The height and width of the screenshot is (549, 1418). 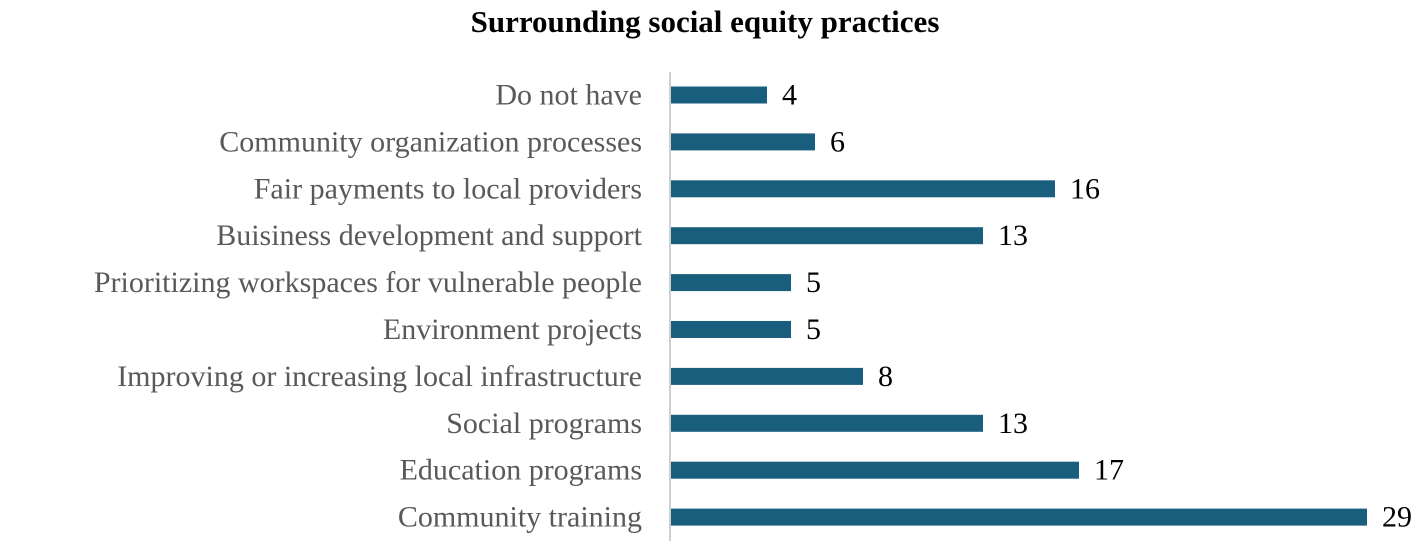 What do you see at coordinates (837, 141) in the screenshot?
I see `value-label-community-organization-processes: 6` at bounding box center [837, 141].